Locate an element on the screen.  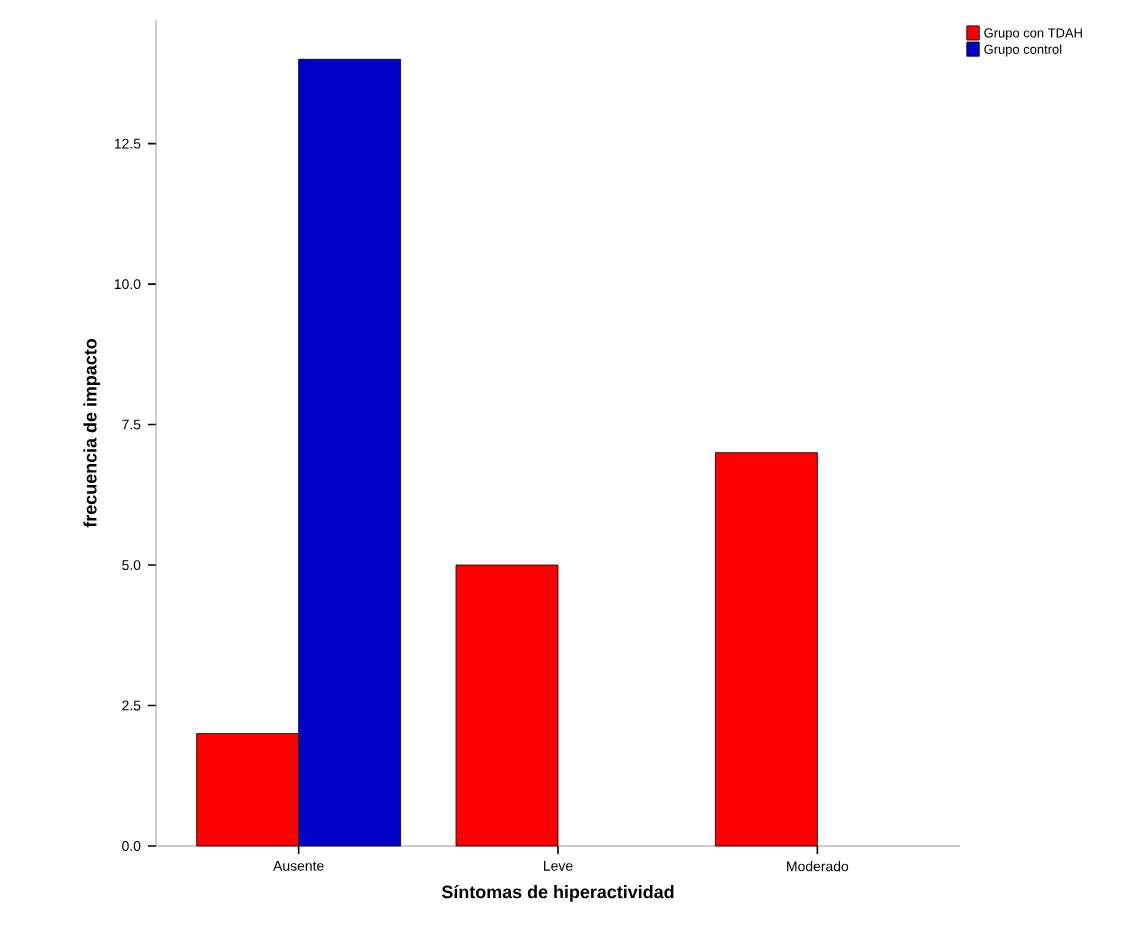
y-axis-title: frecuencia de impacto is located at coordinates (92, 433).